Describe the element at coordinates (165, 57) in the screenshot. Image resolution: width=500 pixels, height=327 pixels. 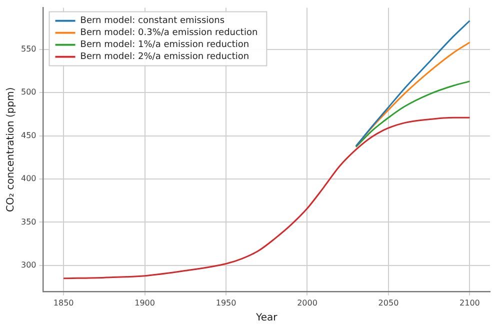
I see `legend-label: Bern model: 2%/a emission reduction` at that location.